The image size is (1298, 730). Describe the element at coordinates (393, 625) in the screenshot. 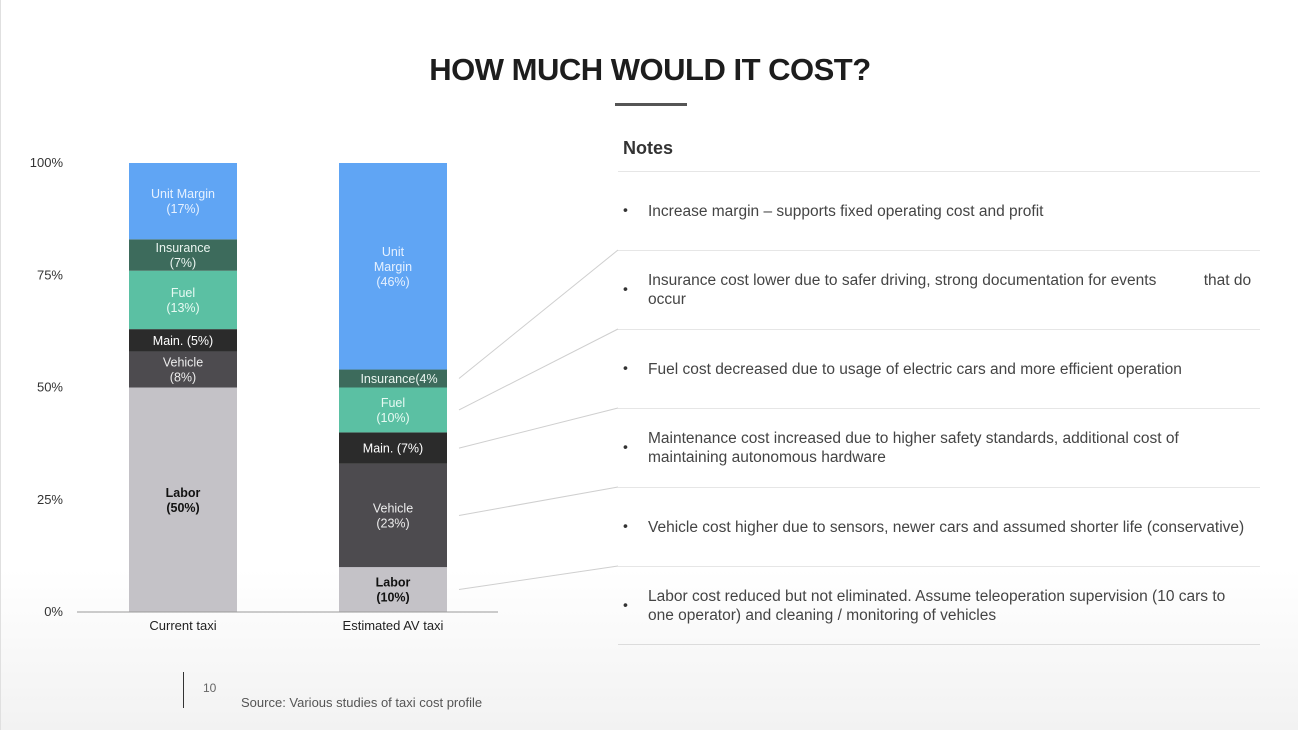

I see `category-label: Estimated AV taxi` at that location.